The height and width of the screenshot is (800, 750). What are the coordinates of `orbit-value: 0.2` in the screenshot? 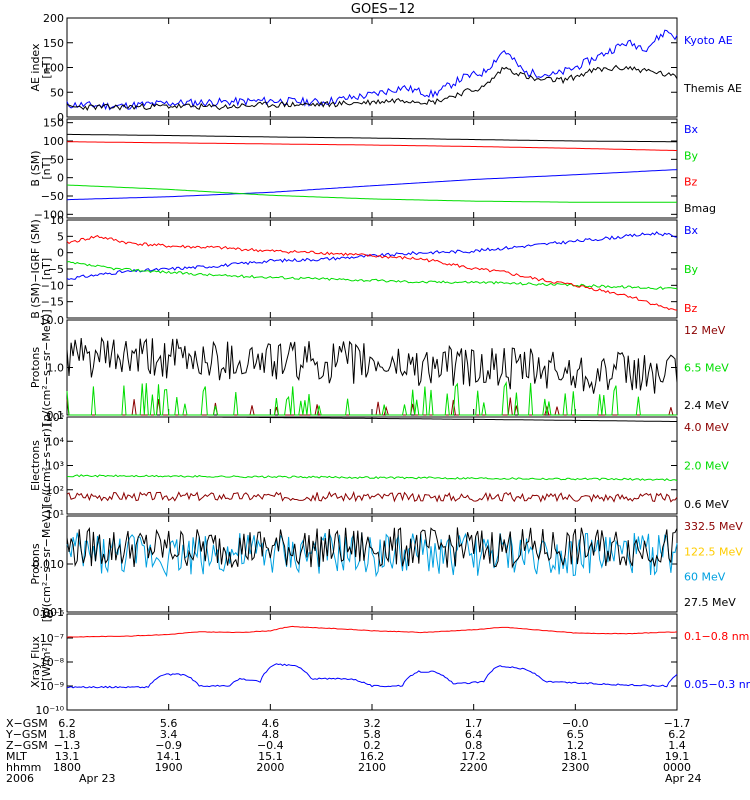 It's located at (372, 745).